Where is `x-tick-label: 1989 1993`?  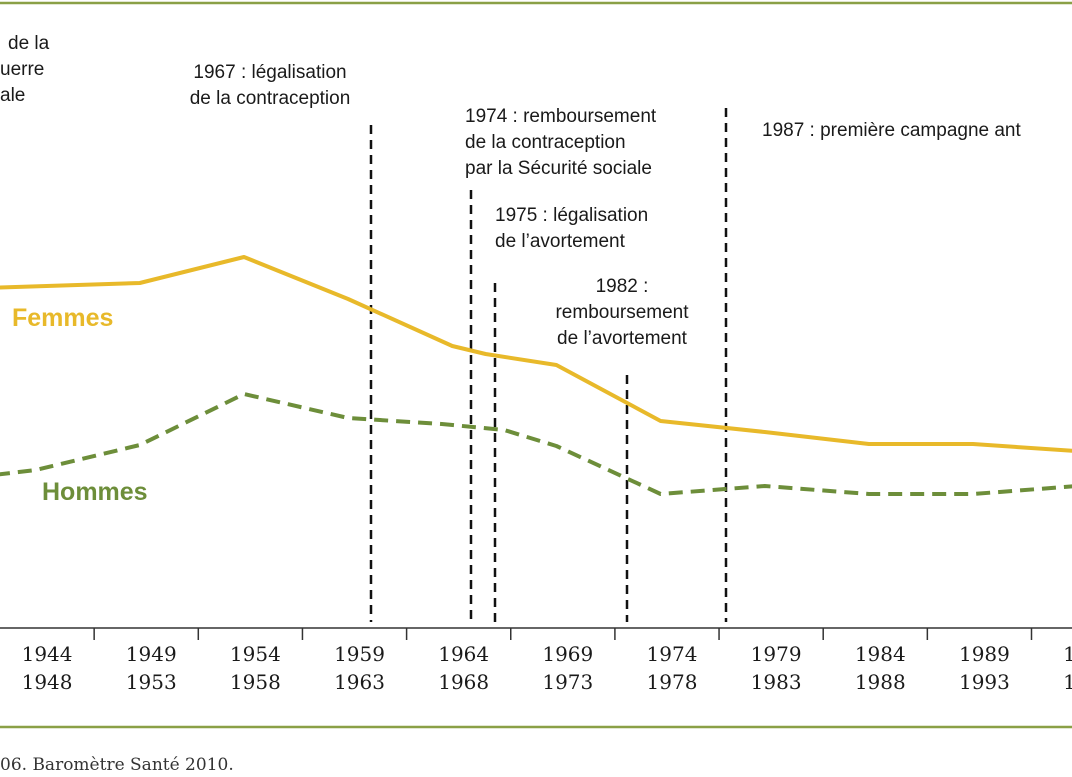
x-tick-label: 1989 1993 is located at coordinates (984, 668).